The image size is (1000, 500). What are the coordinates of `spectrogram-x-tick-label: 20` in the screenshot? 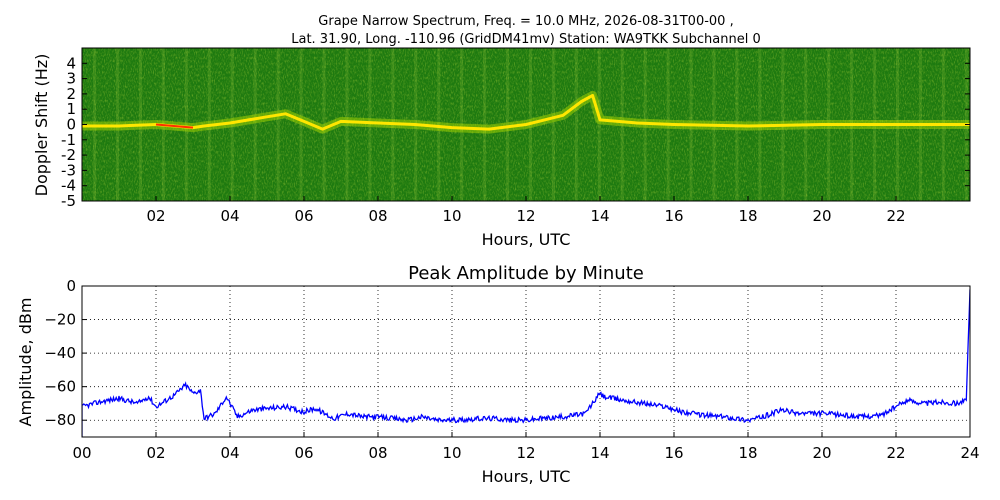 It's located at (821, 216).